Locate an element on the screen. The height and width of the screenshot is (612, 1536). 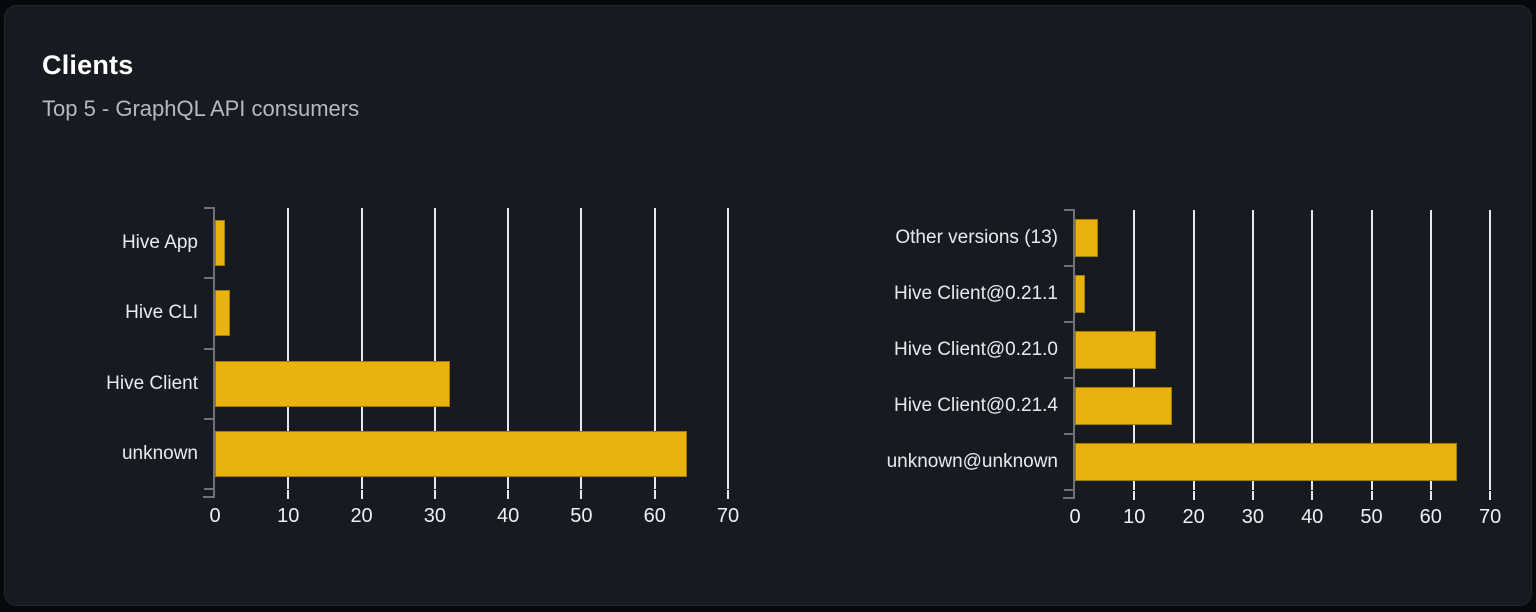
category-label: Hive Client is located at coordinates (152, 383).